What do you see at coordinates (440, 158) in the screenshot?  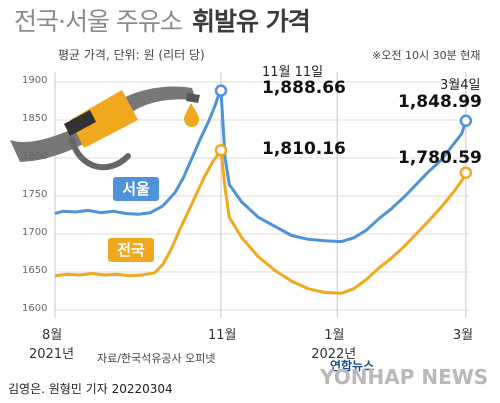 I see `annotation-national-mar: 1,780.59` at bounding box center [440, 158].